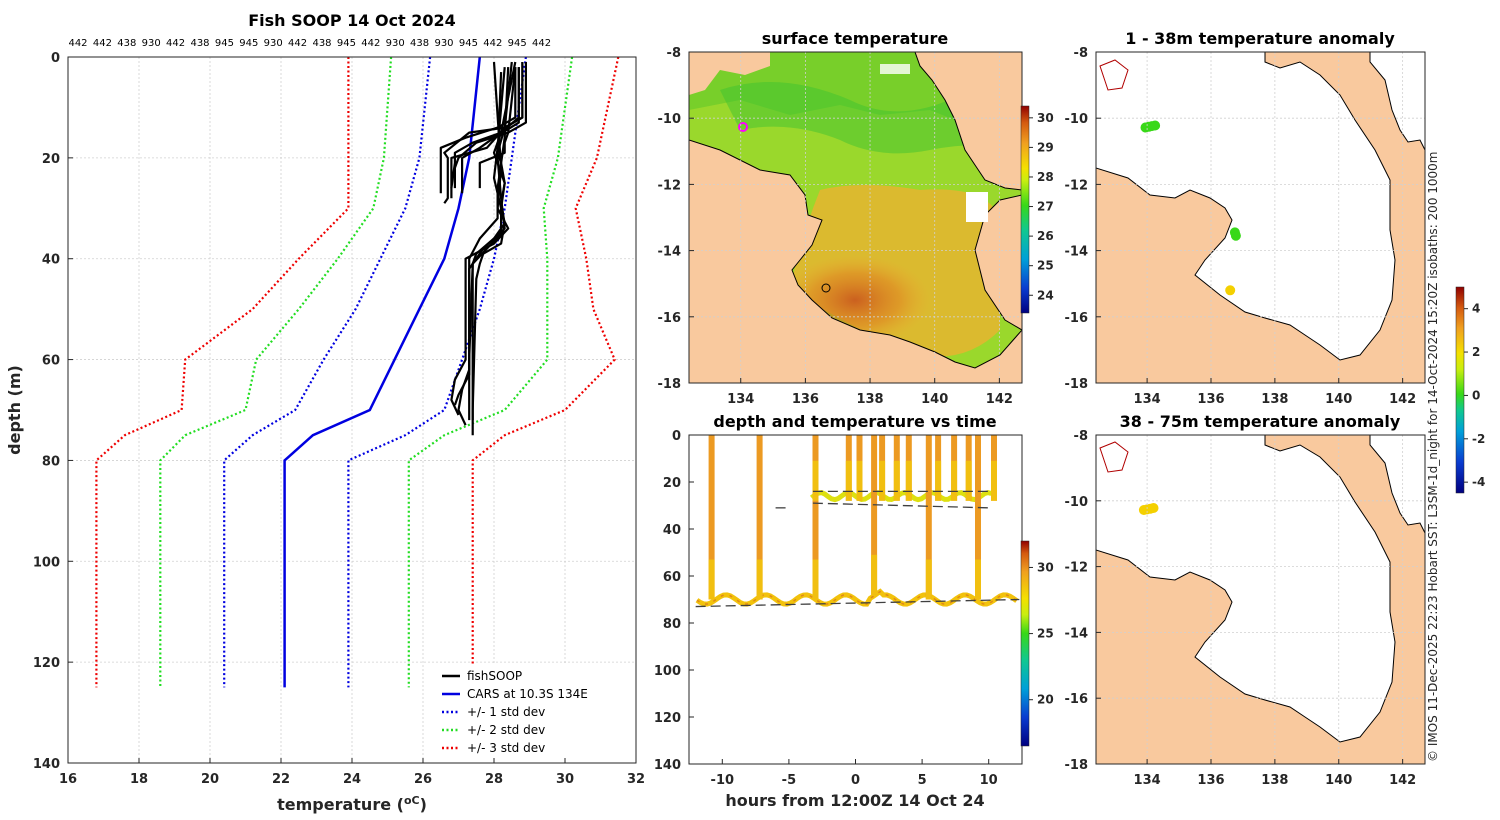  Describe the element at coordinates (1077, 318) in the screenshot. I see `anomaly-upper-ytick-label: -16` at that location.